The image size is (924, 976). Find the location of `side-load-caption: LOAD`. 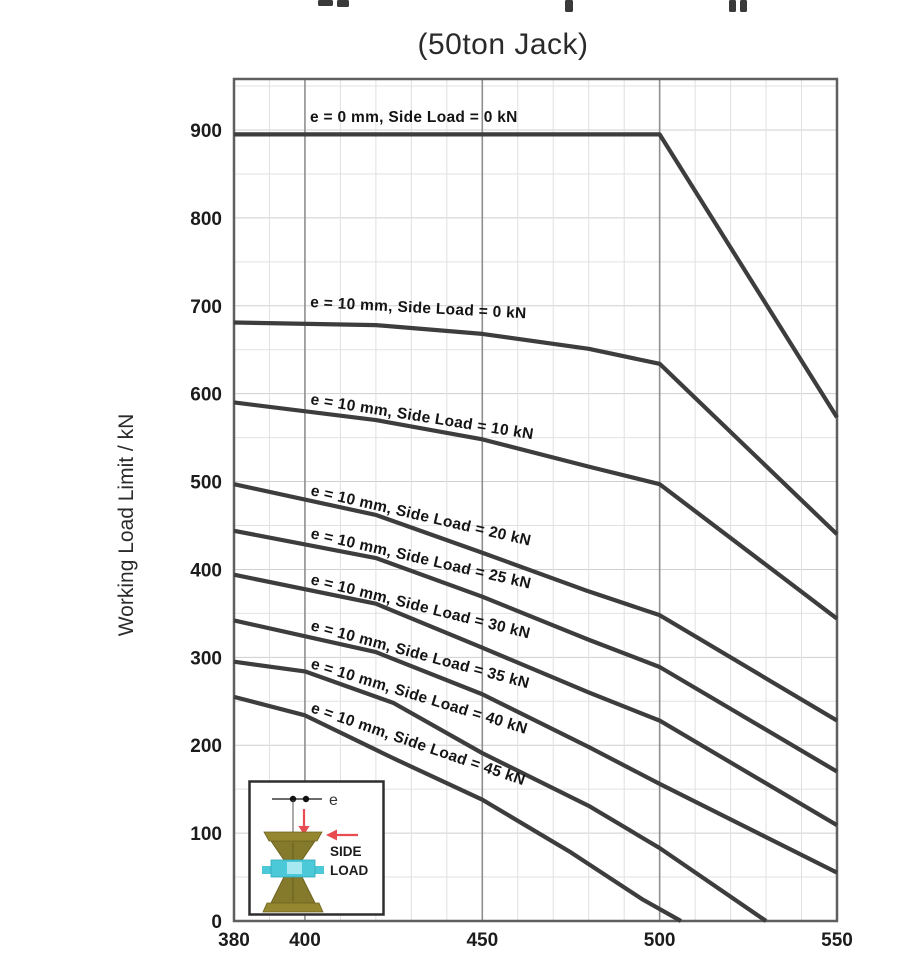

side-load-caption: LOAD is located at coordinates (349, 870).